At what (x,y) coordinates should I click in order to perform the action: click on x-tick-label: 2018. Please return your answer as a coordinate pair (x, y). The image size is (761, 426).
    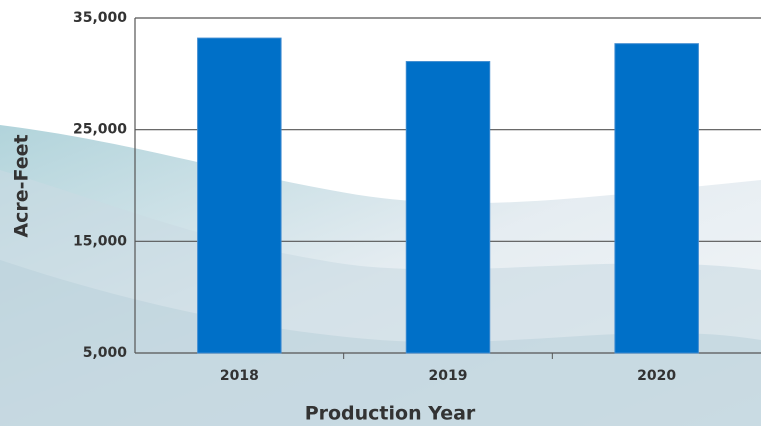
    Looking at the image, I should click on (239, 376).